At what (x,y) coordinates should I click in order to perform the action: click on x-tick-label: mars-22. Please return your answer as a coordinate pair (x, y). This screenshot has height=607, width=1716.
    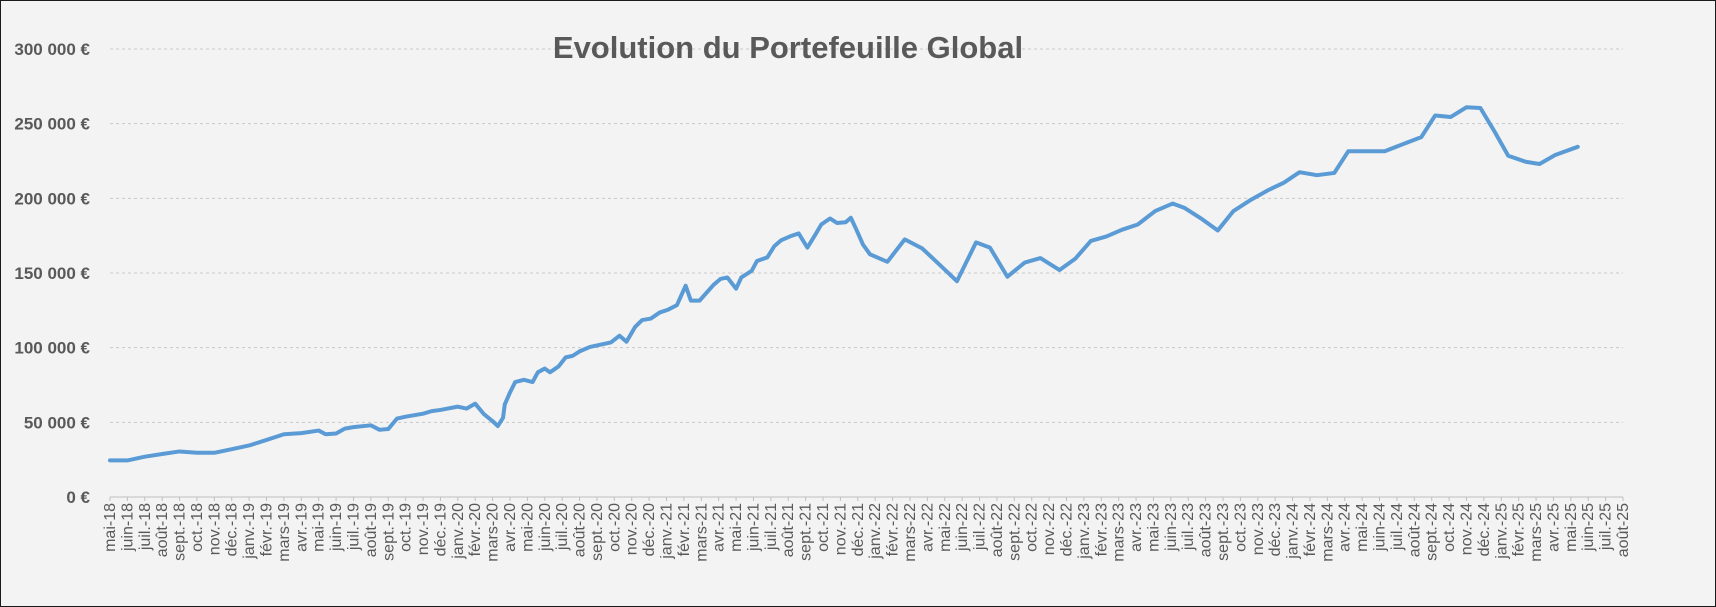
    Looking at the image, I should click on (910, 532).